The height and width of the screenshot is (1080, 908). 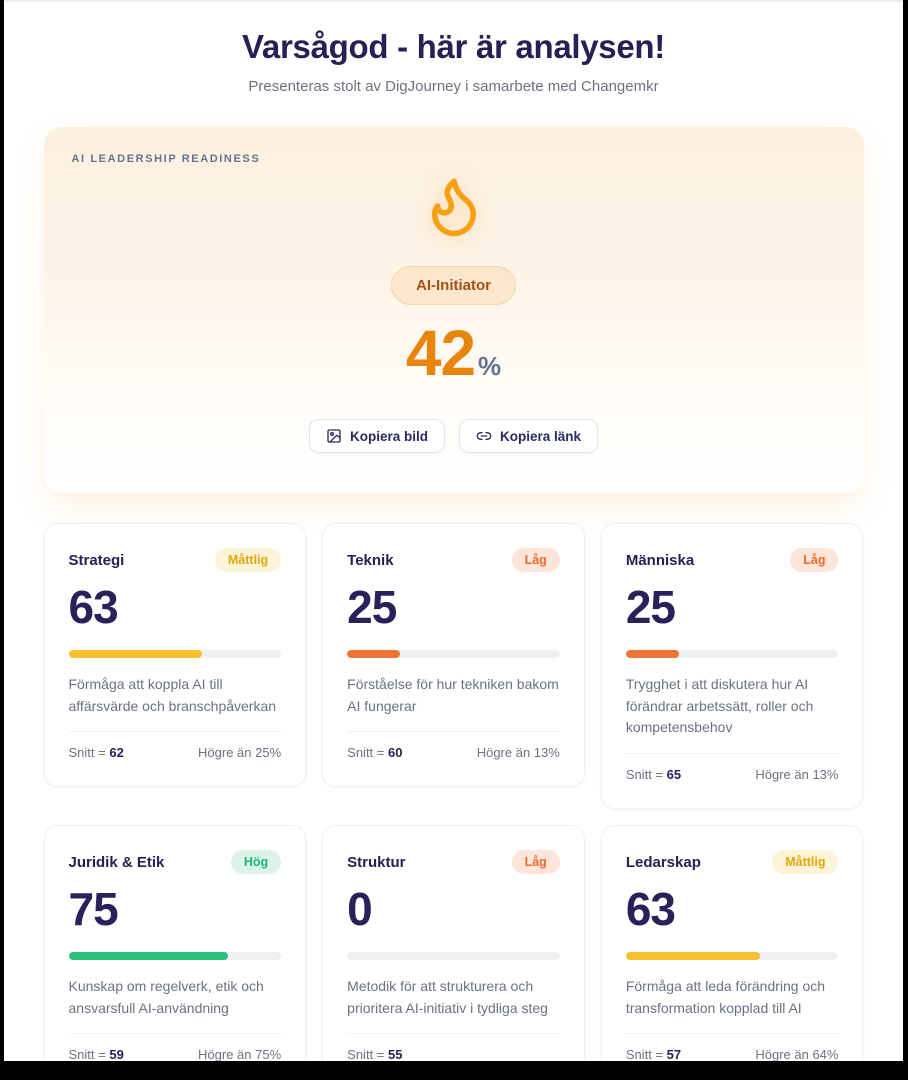 What do you see at coordinates (240, 1054) in the screenshot?
I see `percentile-stat: Högre än 75%` at bounding box center [240, 1054].